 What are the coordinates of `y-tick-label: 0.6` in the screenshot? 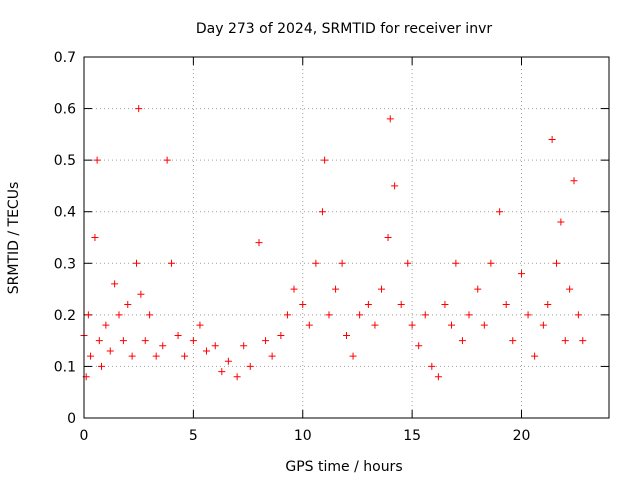 It's located at (65, 110).